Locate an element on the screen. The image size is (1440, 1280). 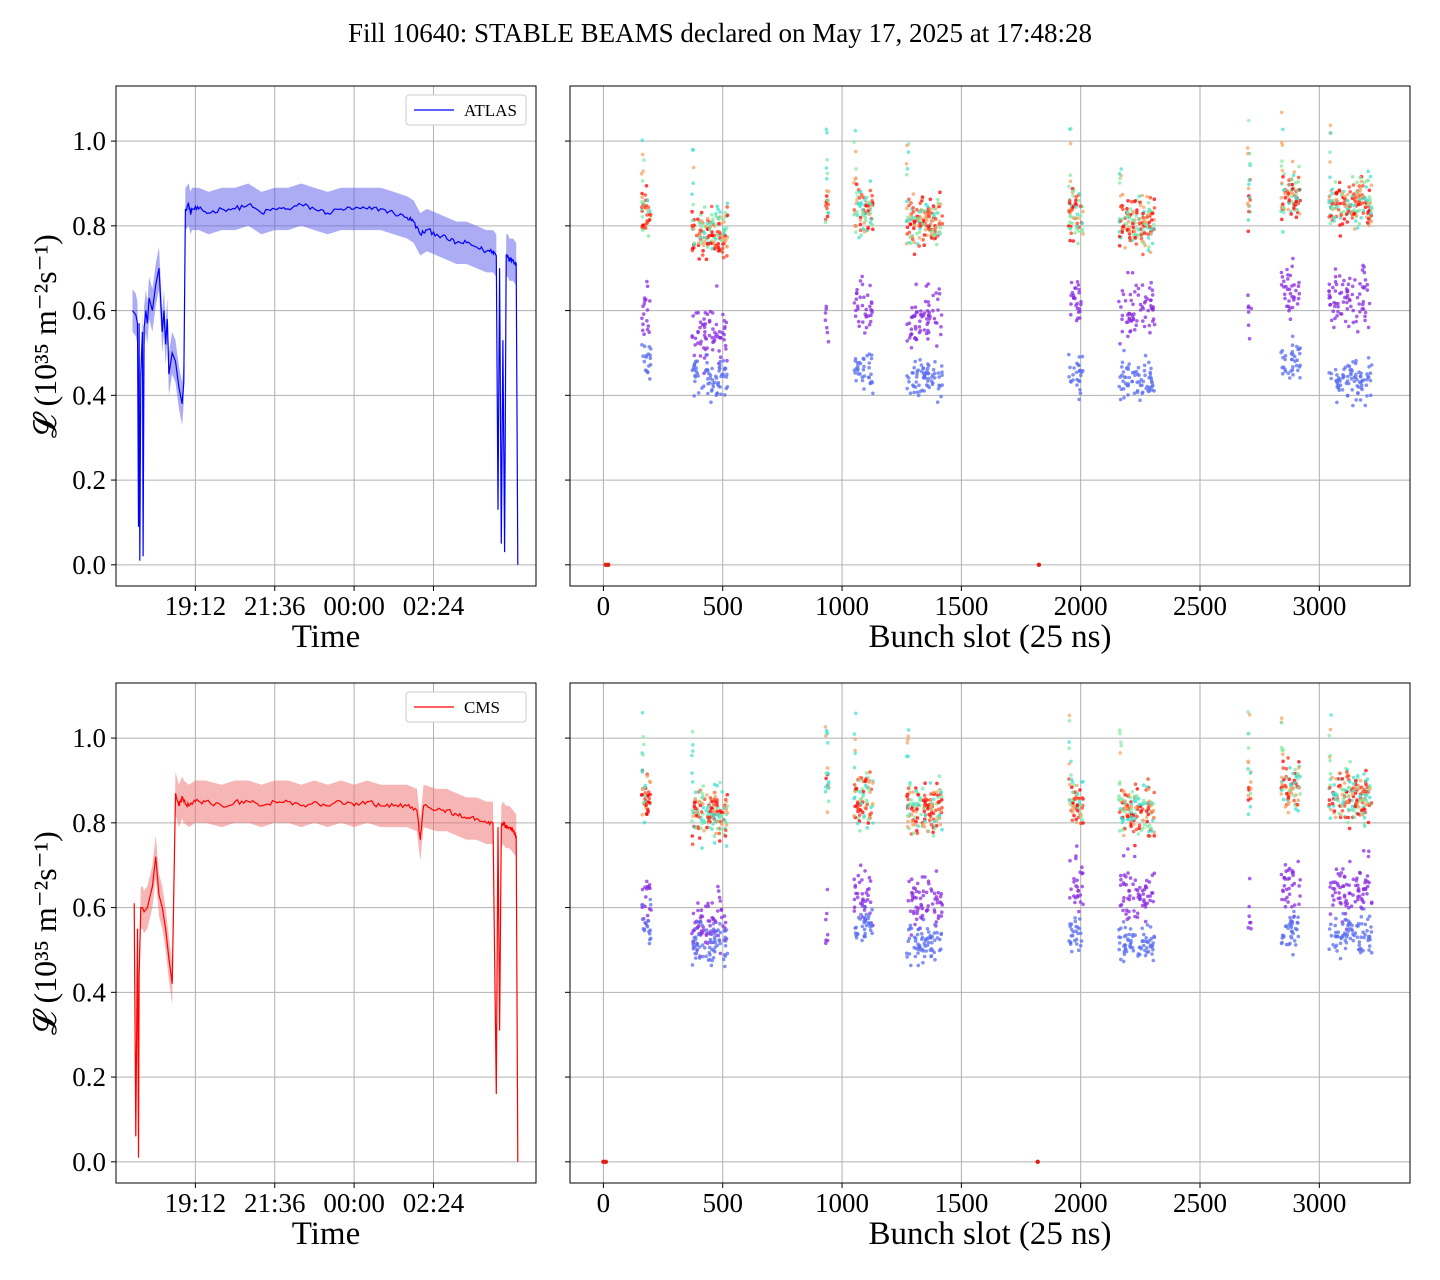
y-axis-label: 𝓛 (10³⁵ m⁻²s⁻¹) is located at coordinates (45, 336).